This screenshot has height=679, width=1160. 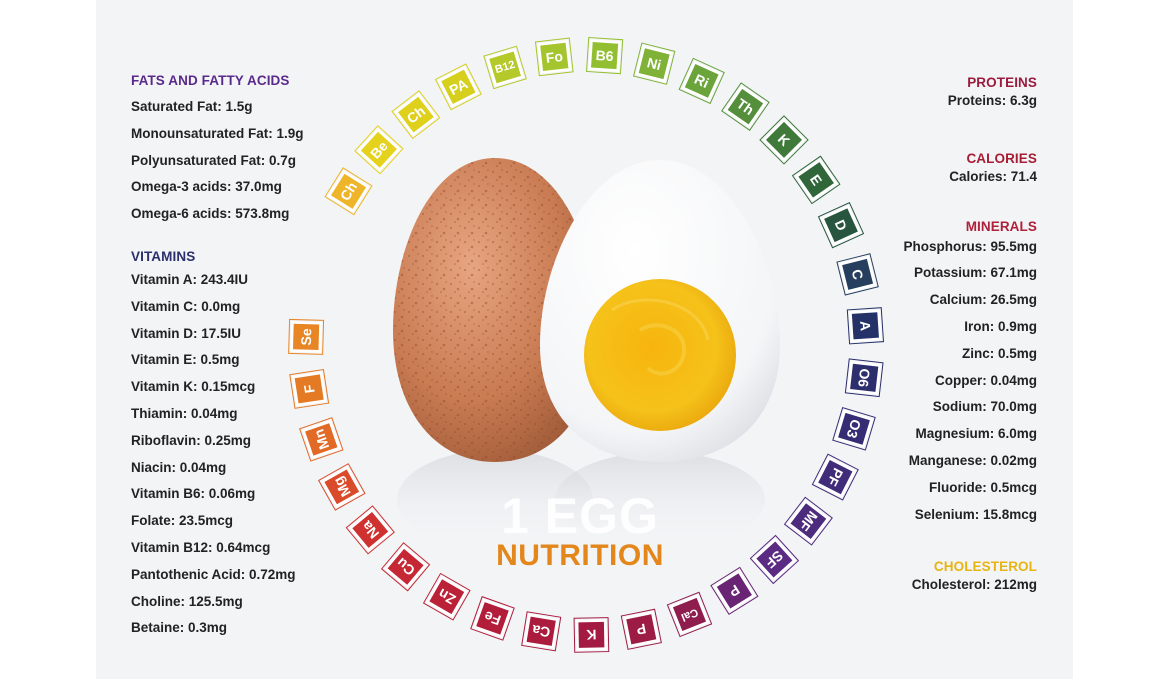 I want to click on nutrient-tile-label: PA, so click(x=459, y=86).